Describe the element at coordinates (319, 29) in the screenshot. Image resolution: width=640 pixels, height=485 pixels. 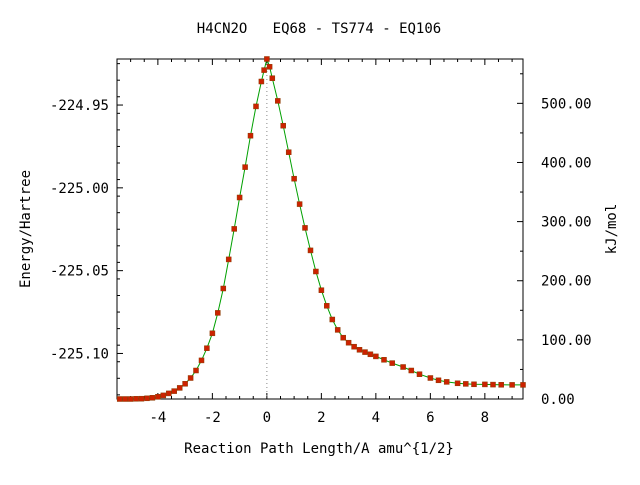
I see `chart-title: H4CN2O EQ68 - TS774 - EQ106` at that location.